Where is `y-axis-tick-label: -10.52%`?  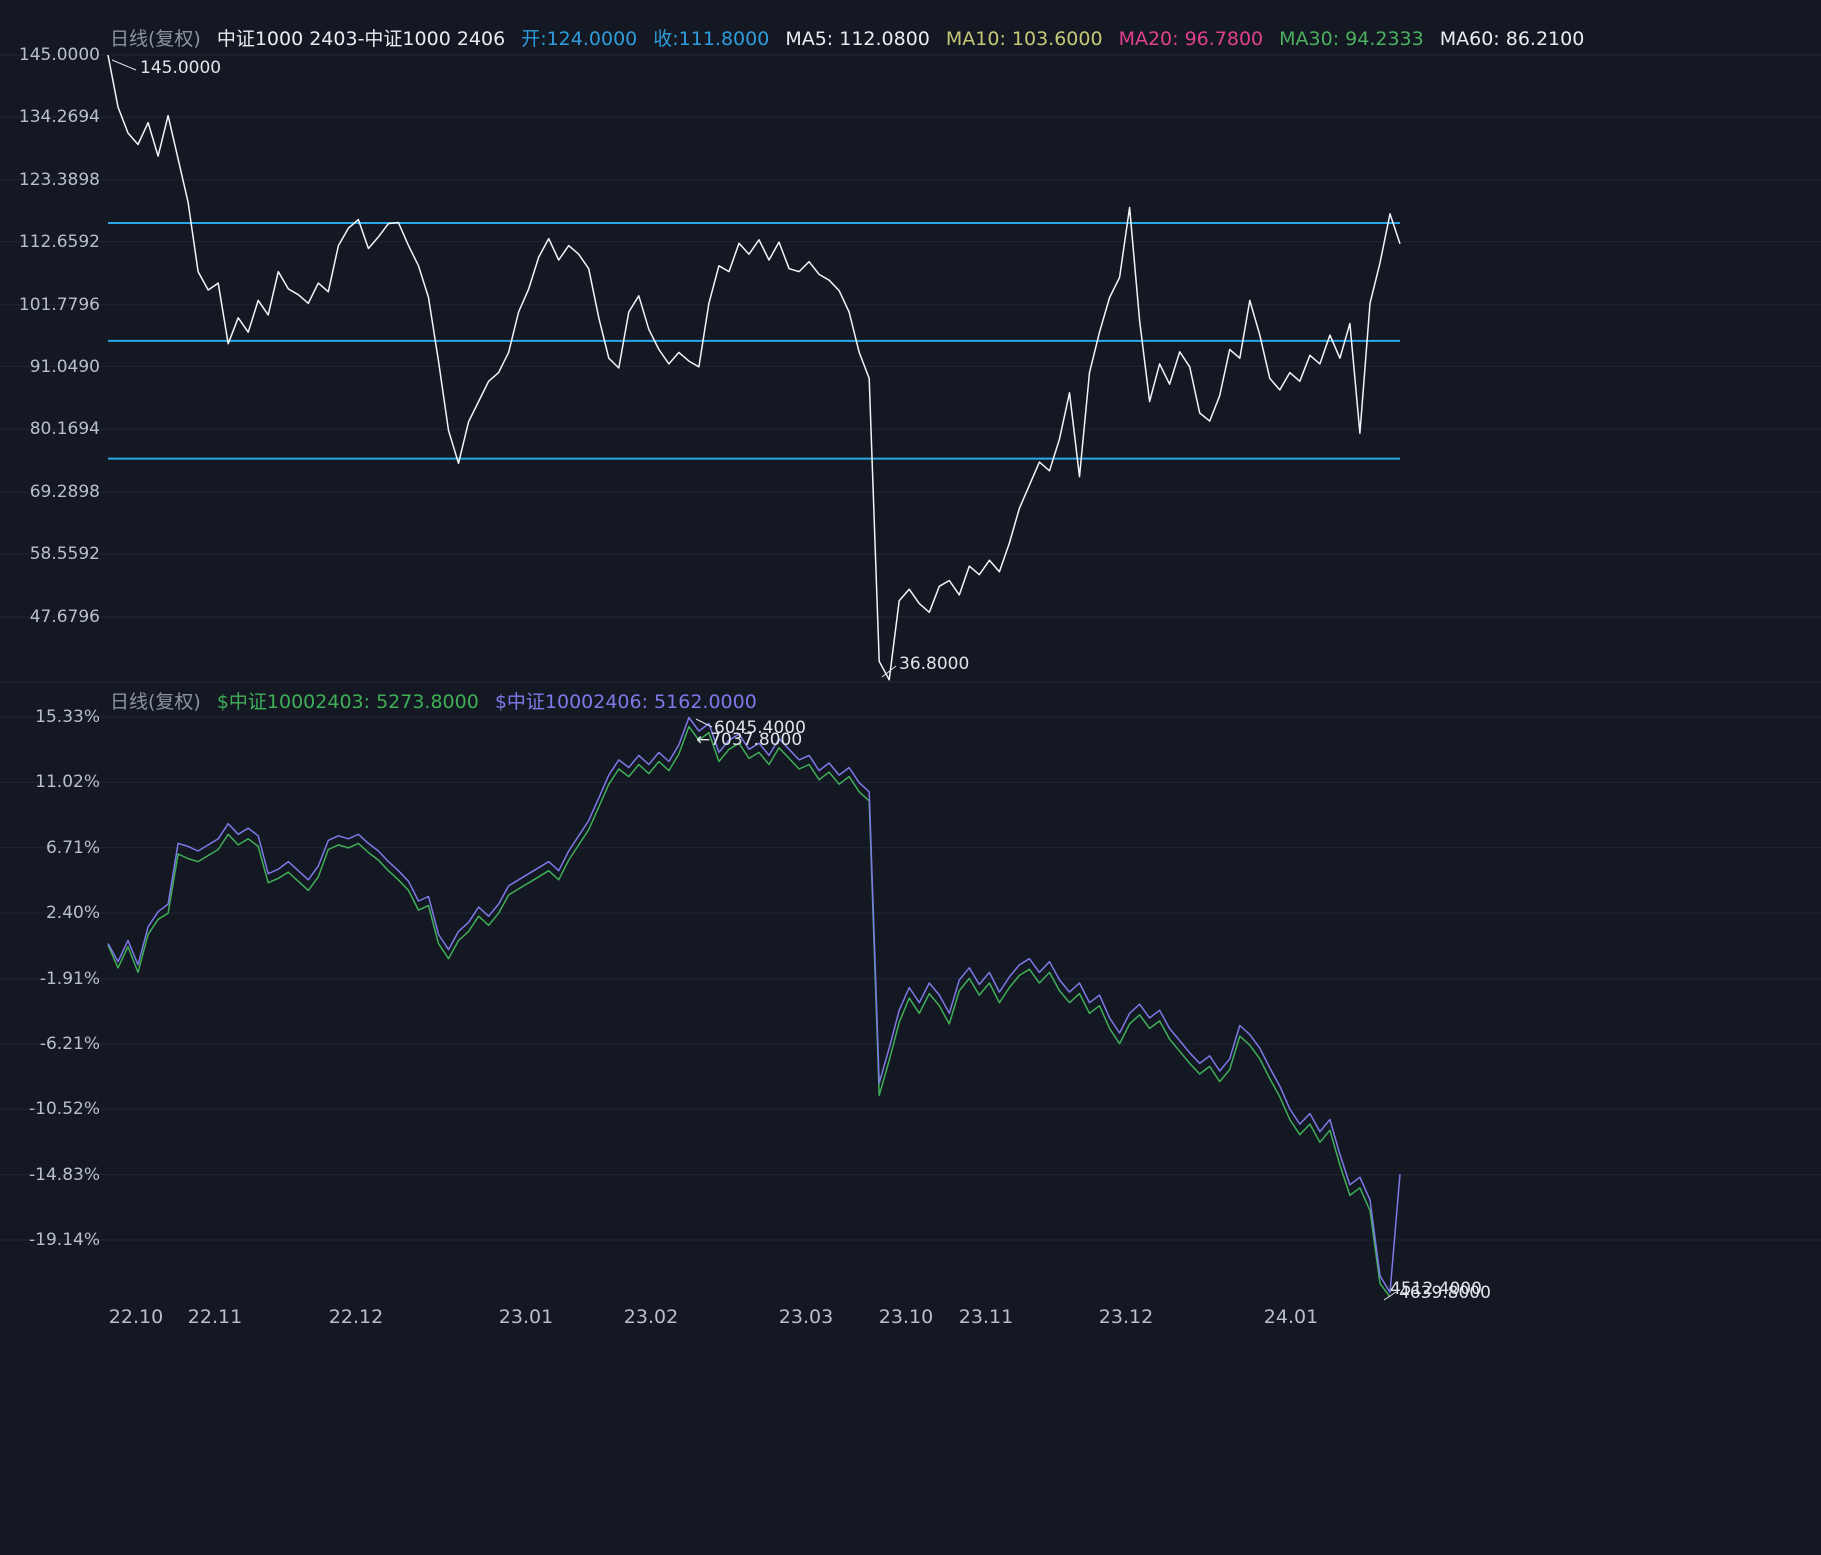 y-axis-tick-label: -10.52% is located at coordinates (64, 1109).